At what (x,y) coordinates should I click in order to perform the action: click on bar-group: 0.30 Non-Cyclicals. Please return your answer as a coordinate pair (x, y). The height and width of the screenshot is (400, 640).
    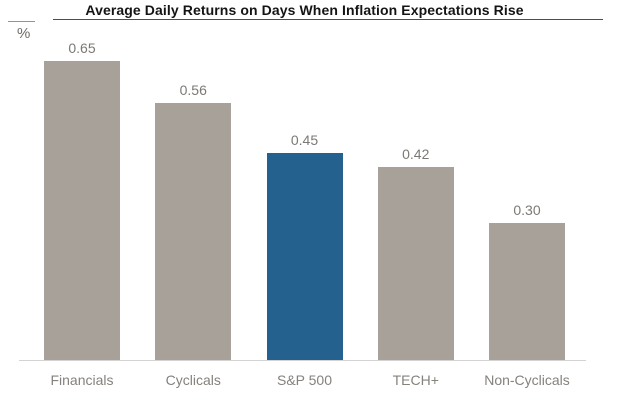
    Looking at the image, I should click on (527, 194).